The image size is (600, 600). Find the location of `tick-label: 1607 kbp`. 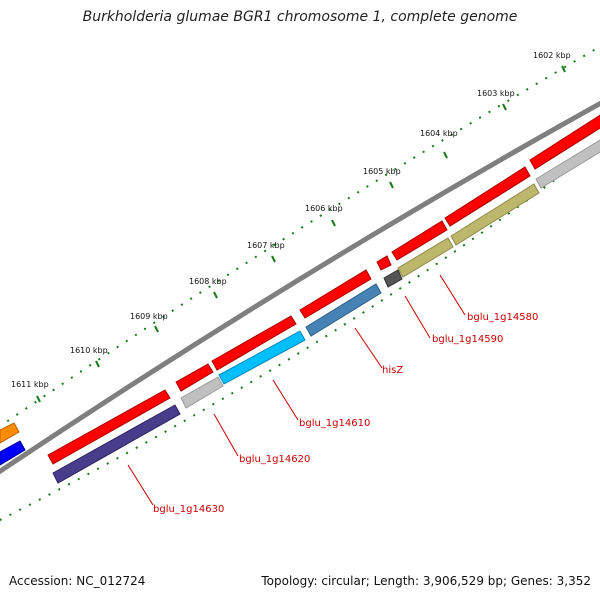

tick-label: 1607 kbp is located at coordinates (266, 245).